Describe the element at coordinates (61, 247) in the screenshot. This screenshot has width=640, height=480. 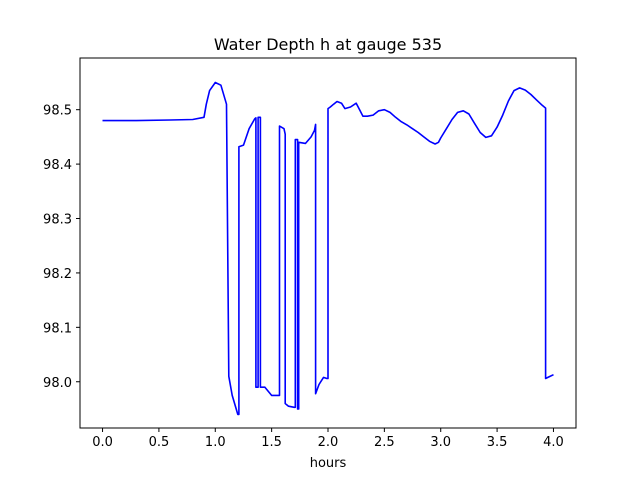
I see `y-axis-ticks: 98.0 98.1 98.2 98.3 98.4 98.5` at that location.